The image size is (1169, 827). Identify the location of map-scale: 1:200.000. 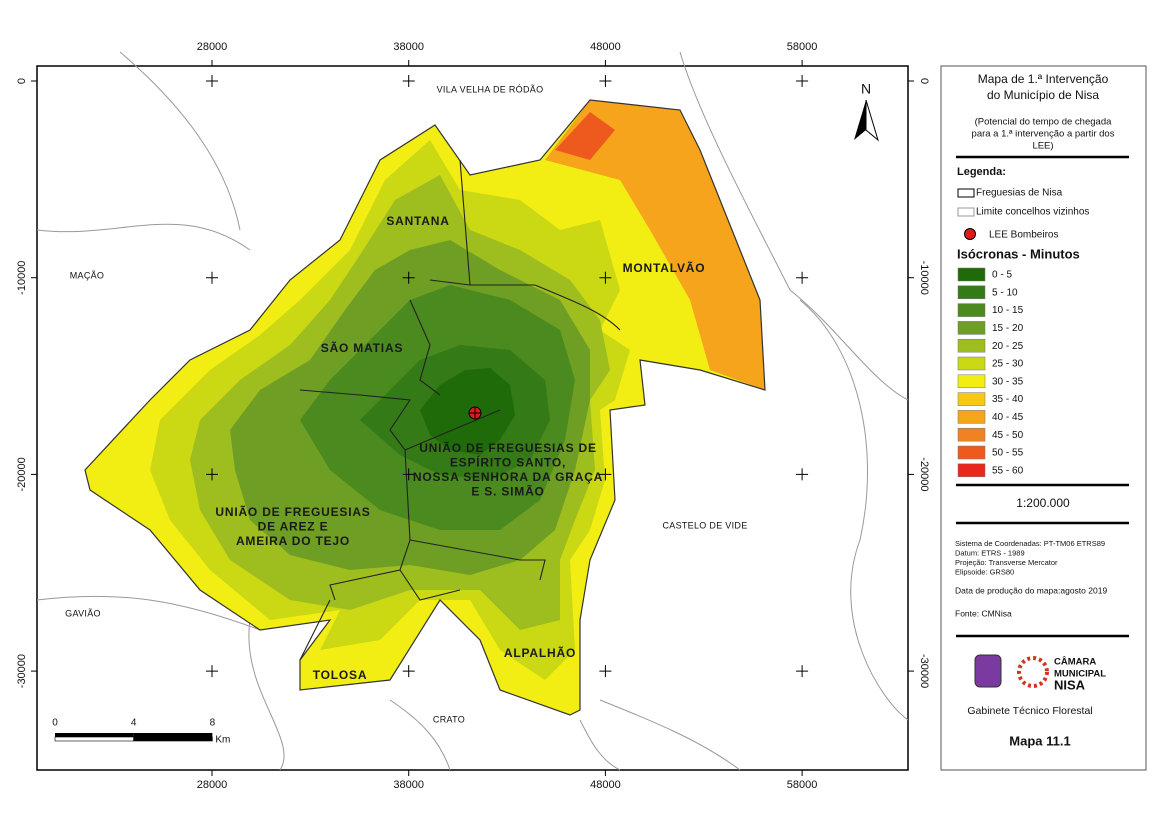
(1043, 503).